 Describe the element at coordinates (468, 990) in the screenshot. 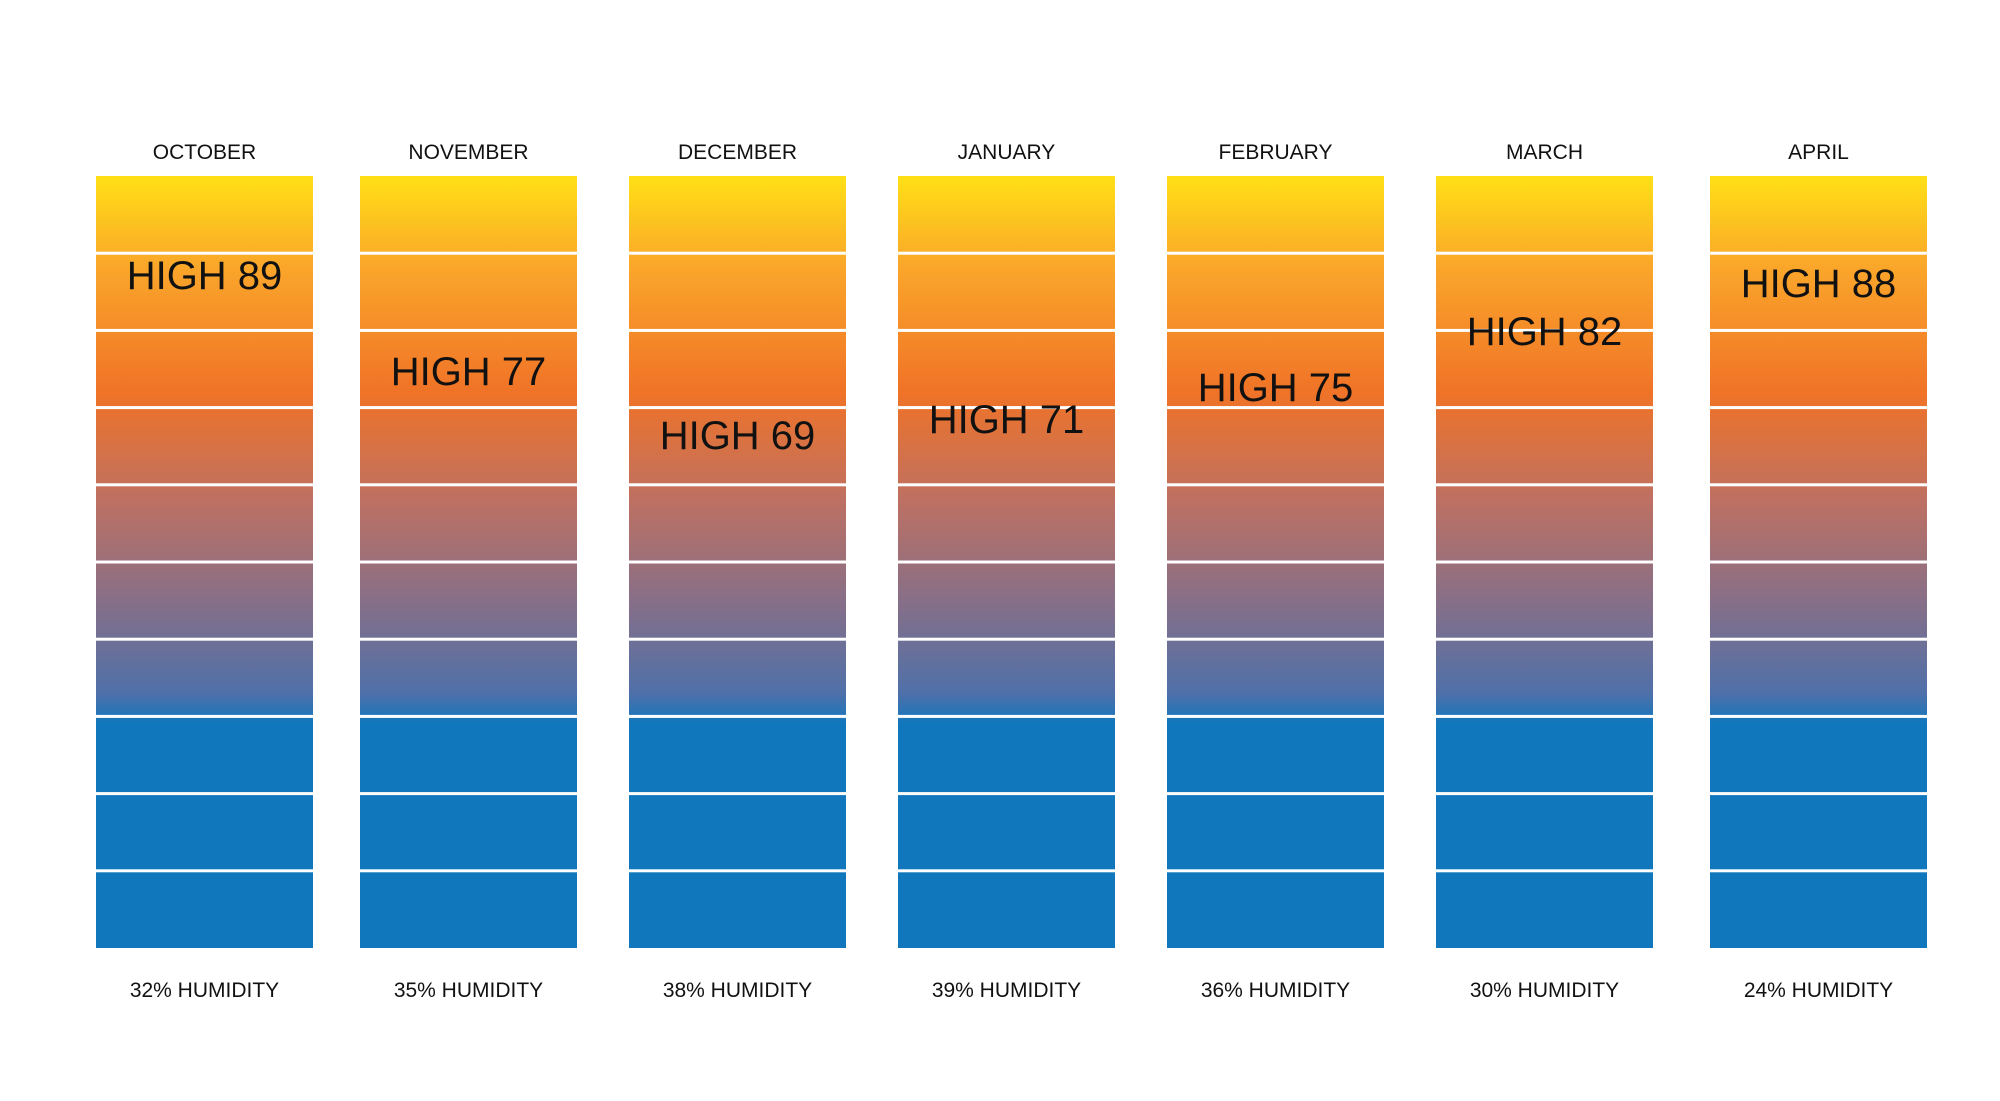

I see `humidity-label: 35% HUMIDITY` at that location.